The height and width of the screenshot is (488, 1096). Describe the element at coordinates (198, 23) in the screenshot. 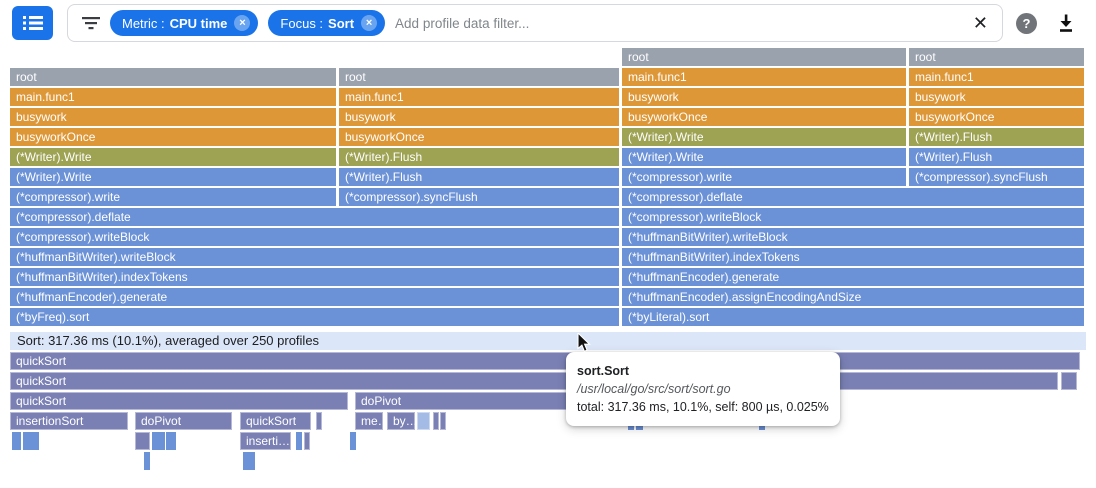

I see `chip-value: CPU time` at that location.